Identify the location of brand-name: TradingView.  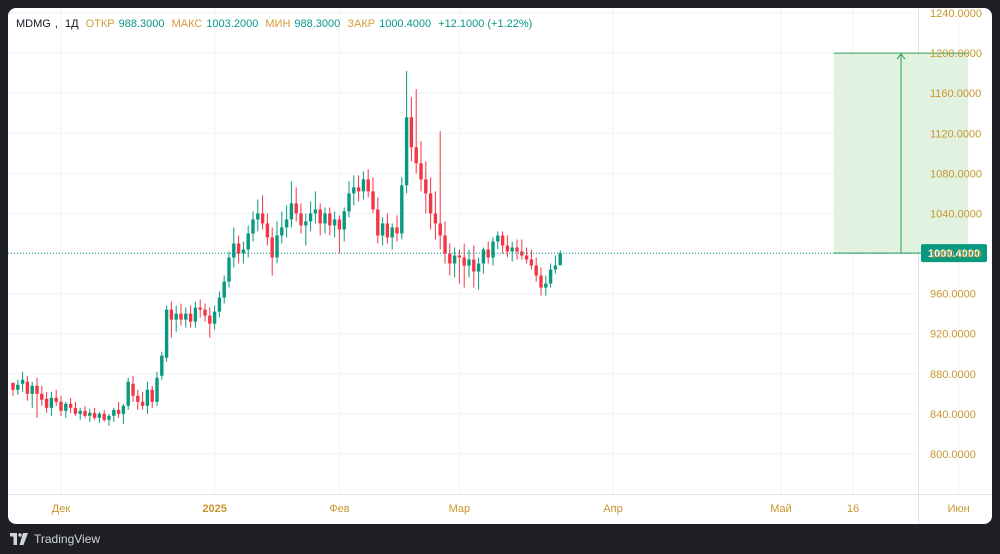
(67, 539).